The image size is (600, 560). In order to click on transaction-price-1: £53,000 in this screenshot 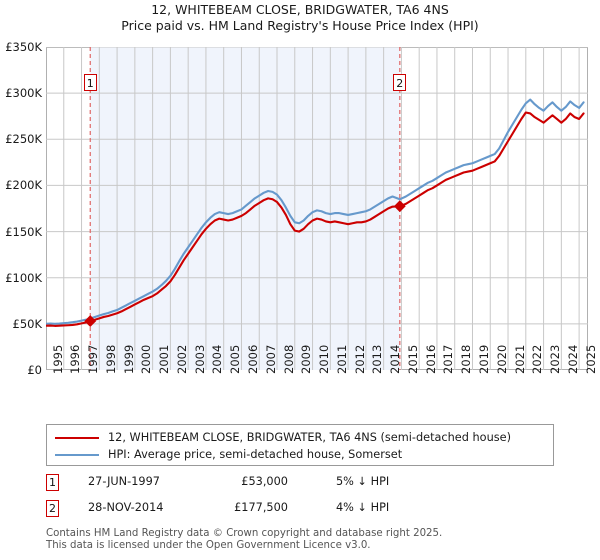, I will do `click(264, 481)`.